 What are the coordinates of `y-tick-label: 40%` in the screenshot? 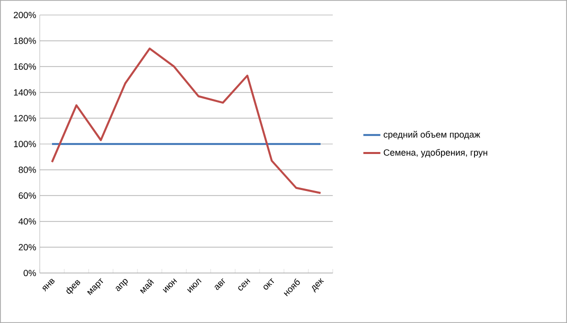 It's located at (27, 221).